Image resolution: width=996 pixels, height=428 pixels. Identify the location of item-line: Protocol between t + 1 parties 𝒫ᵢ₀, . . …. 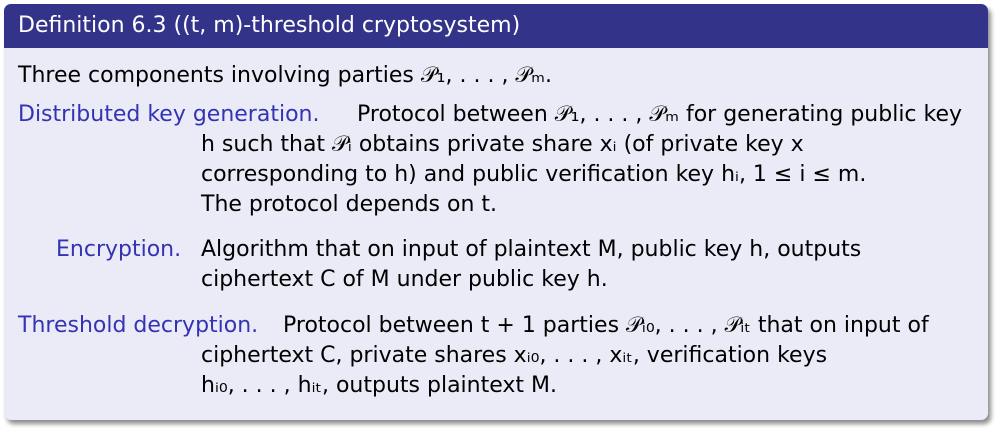
(606, 325).